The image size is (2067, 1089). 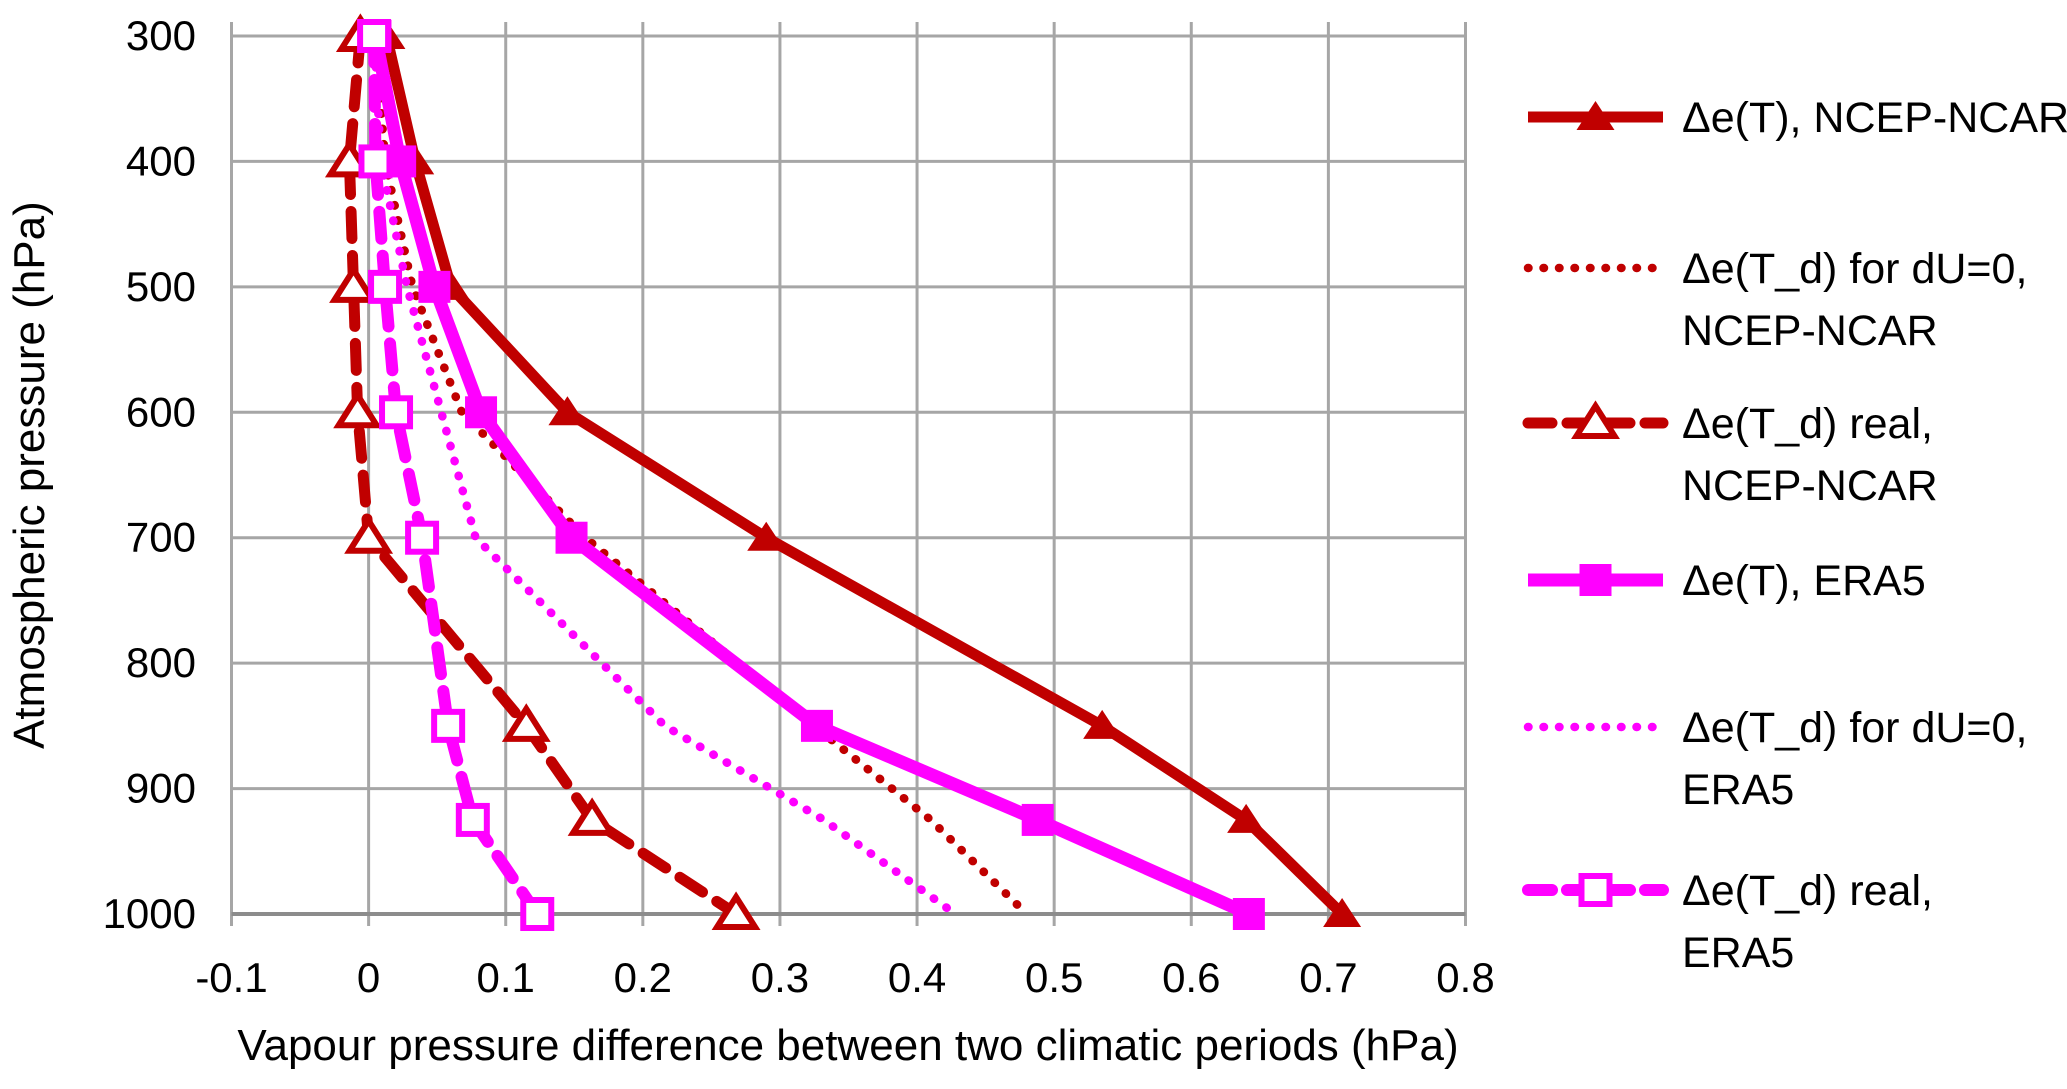 What do you see at coordinates (231, 977) in the screenshot?
I see `x-tick-label: -0.1` at bounding box center [231, 977].